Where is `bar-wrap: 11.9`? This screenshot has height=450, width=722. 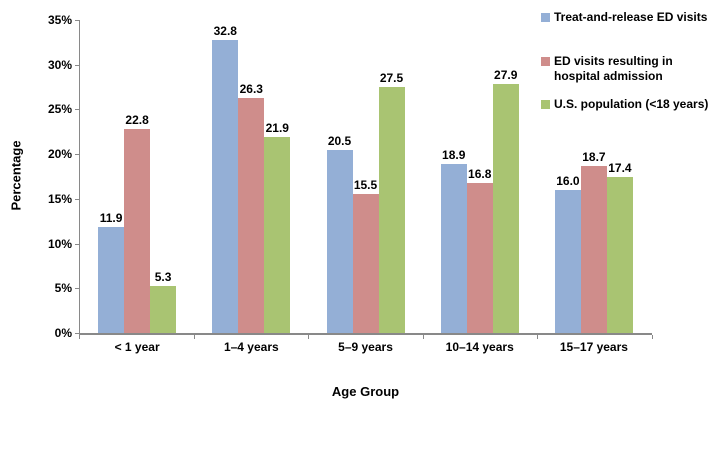
bar-wrap: 11.9 is located at coordinates (111, 271).